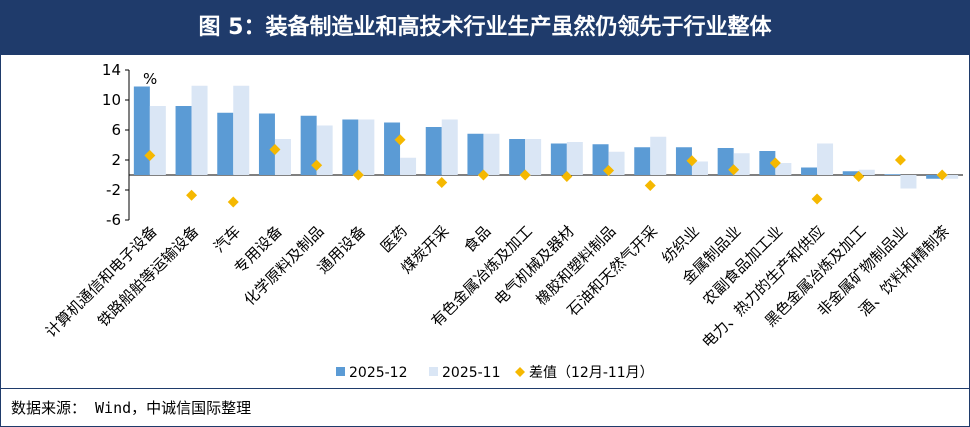 The width and height of the screenshot is (970, 427). What do you see at coordinates (116, 160) in the screenshot?
I see `y-tick-label: 2` at bounding box center [116, 160].